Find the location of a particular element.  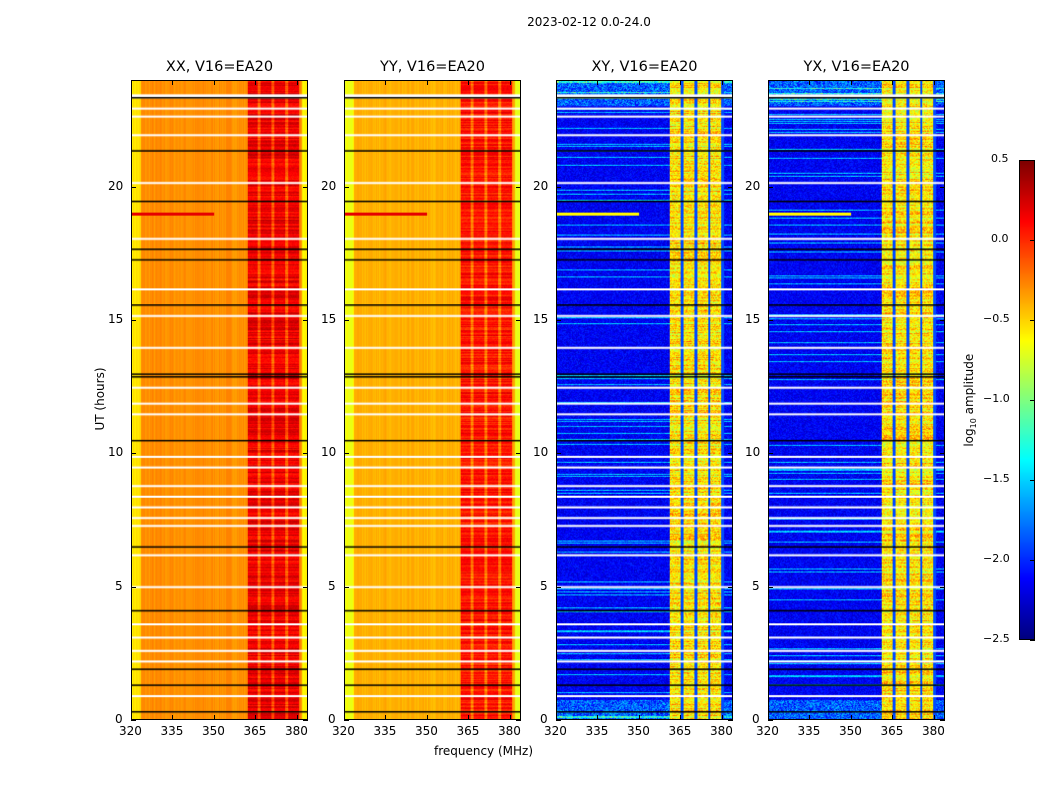

colorbar-tick-label: −2.5 is located at coordinates (996, 638).